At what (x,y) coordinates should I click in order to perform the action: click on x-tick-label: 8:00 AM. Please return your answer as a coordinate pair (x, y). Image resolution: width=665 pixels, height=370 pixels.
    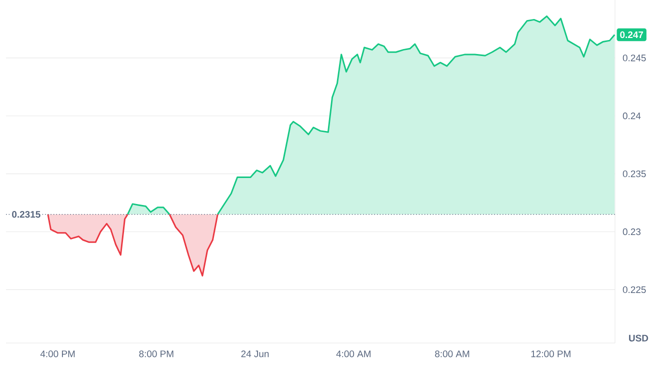
    Looking at the image, I should click on (452, 354).